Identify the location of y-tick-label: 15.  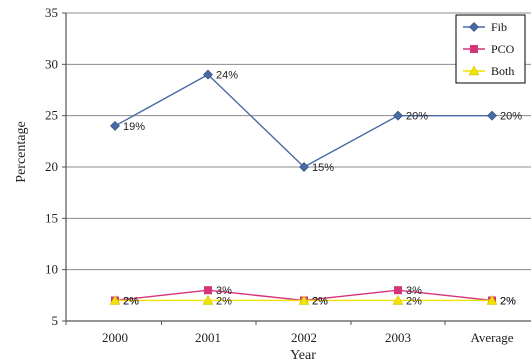
(51, 217).